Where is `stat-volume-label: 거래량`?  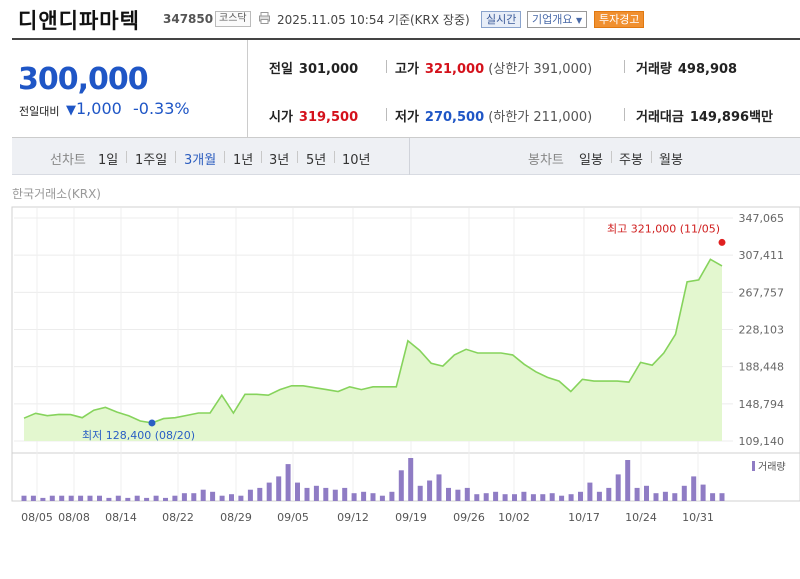 stat-volume-label: 거래량 is located at coordinates (654, 69).